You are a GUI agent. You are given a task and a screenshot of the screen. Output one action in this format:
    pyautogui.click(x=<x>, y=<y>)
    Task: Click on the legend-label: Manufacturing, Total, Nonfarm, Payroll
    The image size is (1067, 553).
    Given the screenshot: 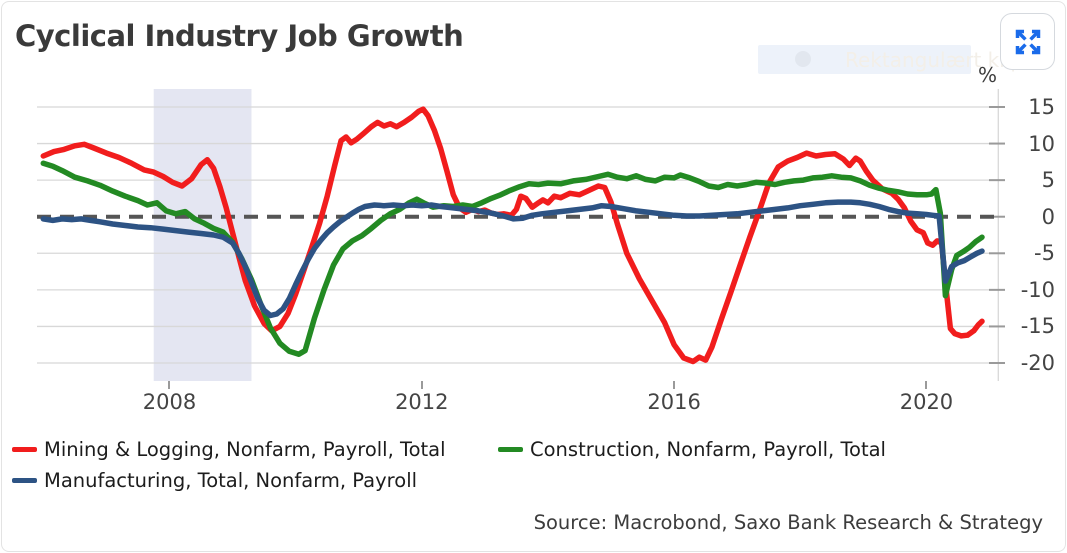 What is the action you would take?
    pyautogui.click(x=231, y=480)
    